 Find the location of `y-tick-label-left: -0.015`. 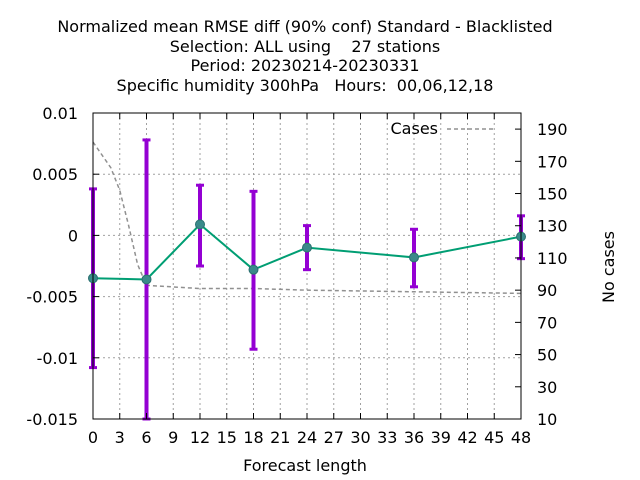

y-tick-label-left: -0.015 is located at coordinates (52, 419).